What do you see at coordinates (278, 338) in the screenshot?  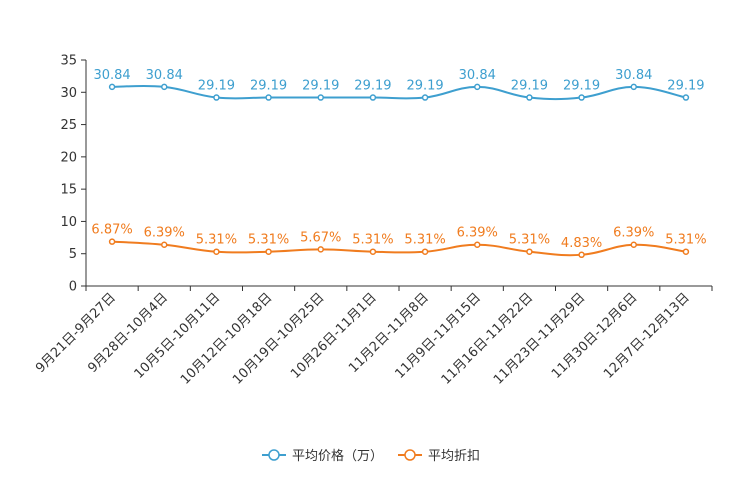 I see `x-tick-label: 10月19日-10月25日` at bounding box center [278, 338].